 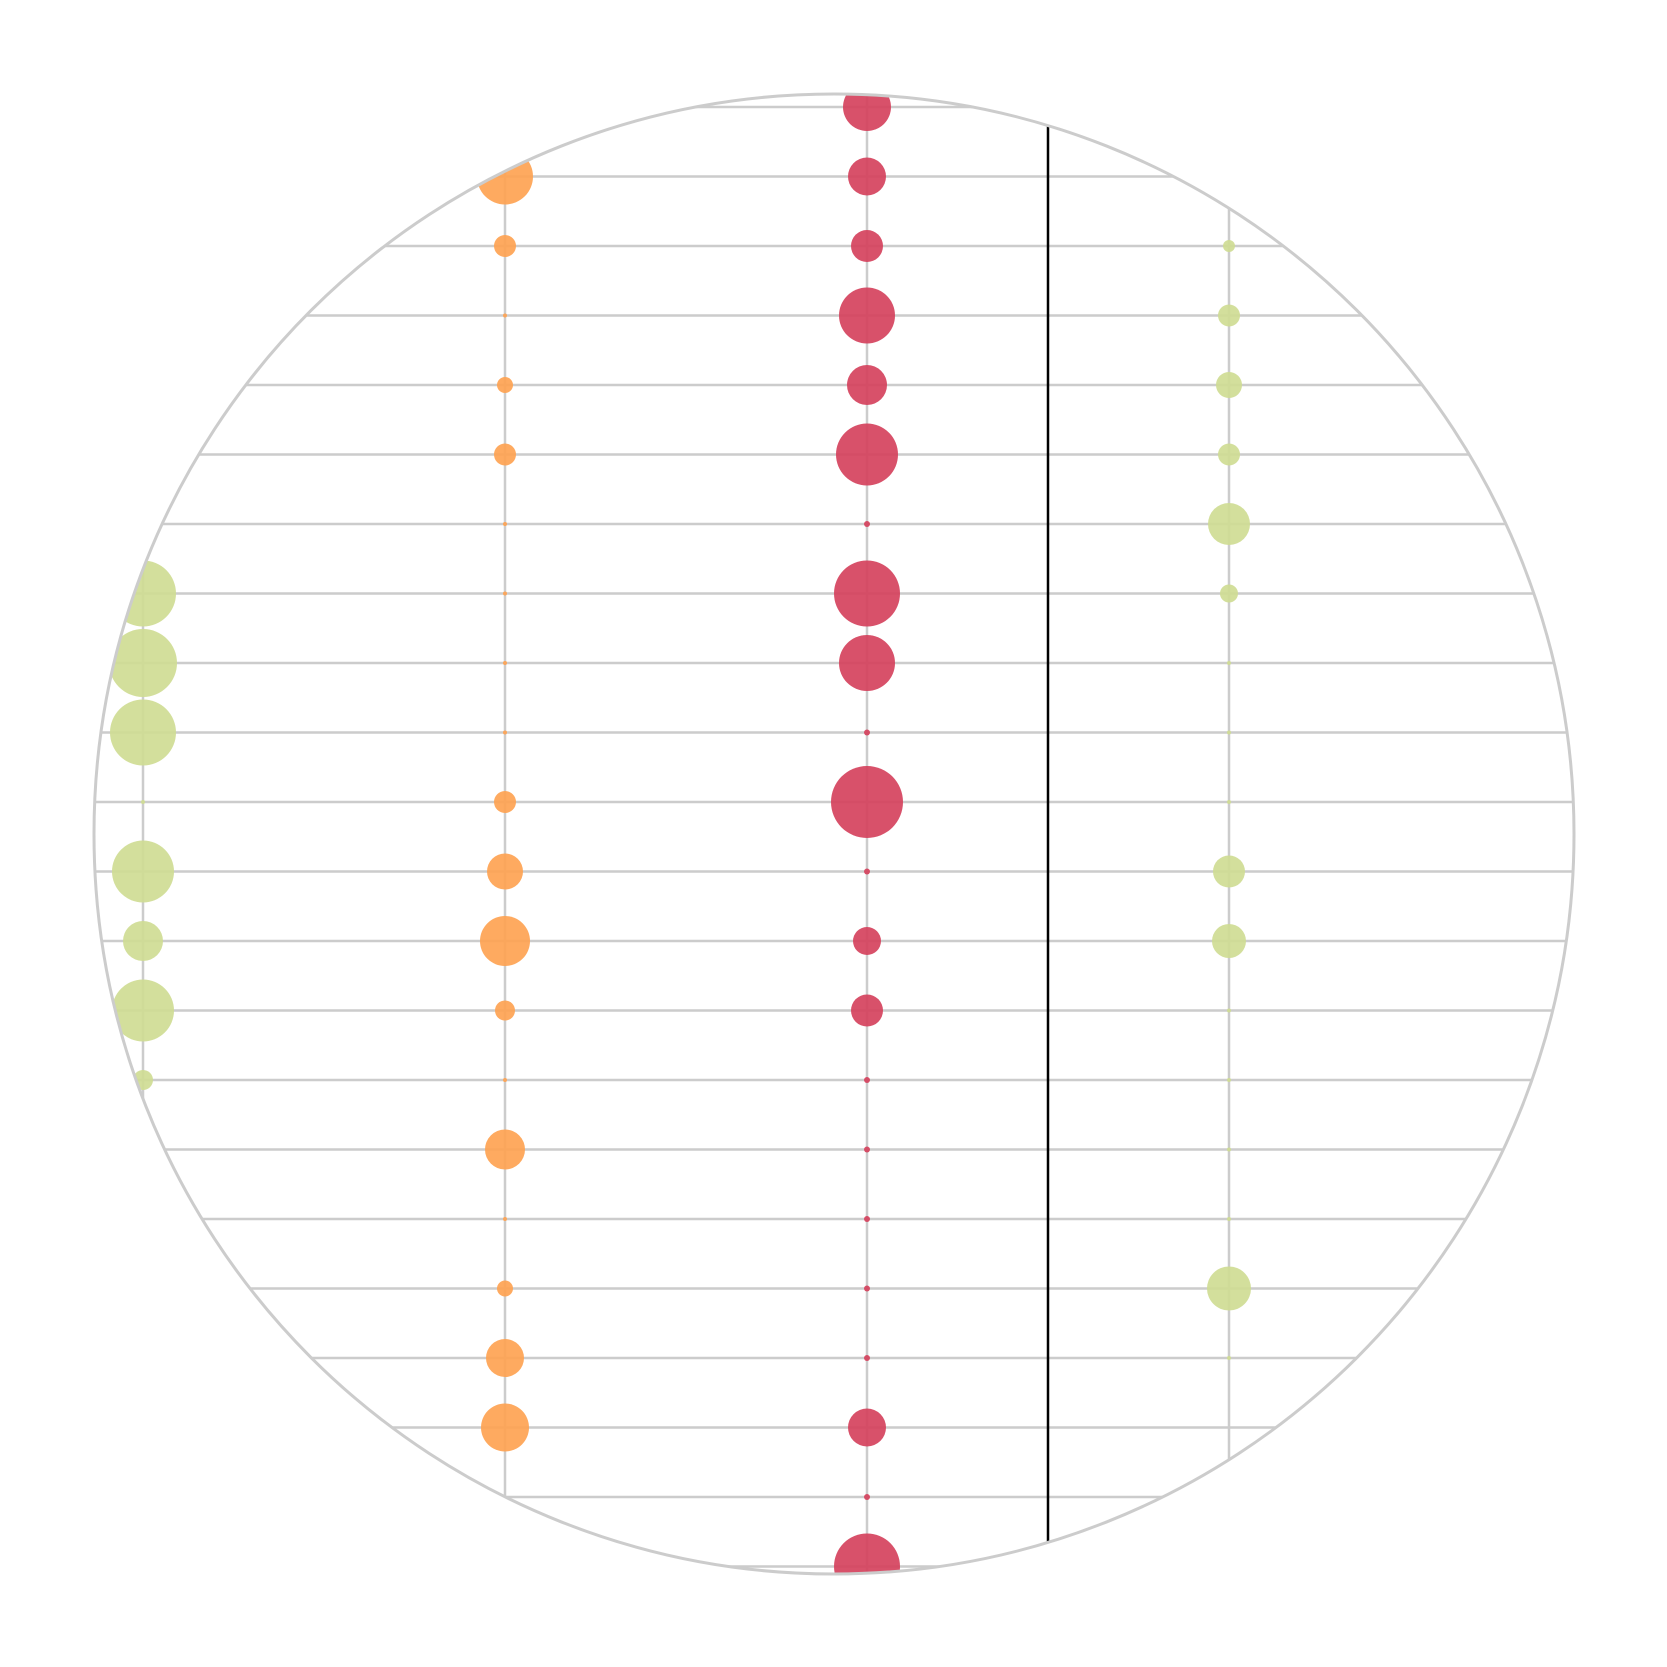 What do you see at coordinates (867, 1010) in the screenshot?
I see `bubble-col2-row13` at bounding box center [867, 1010].